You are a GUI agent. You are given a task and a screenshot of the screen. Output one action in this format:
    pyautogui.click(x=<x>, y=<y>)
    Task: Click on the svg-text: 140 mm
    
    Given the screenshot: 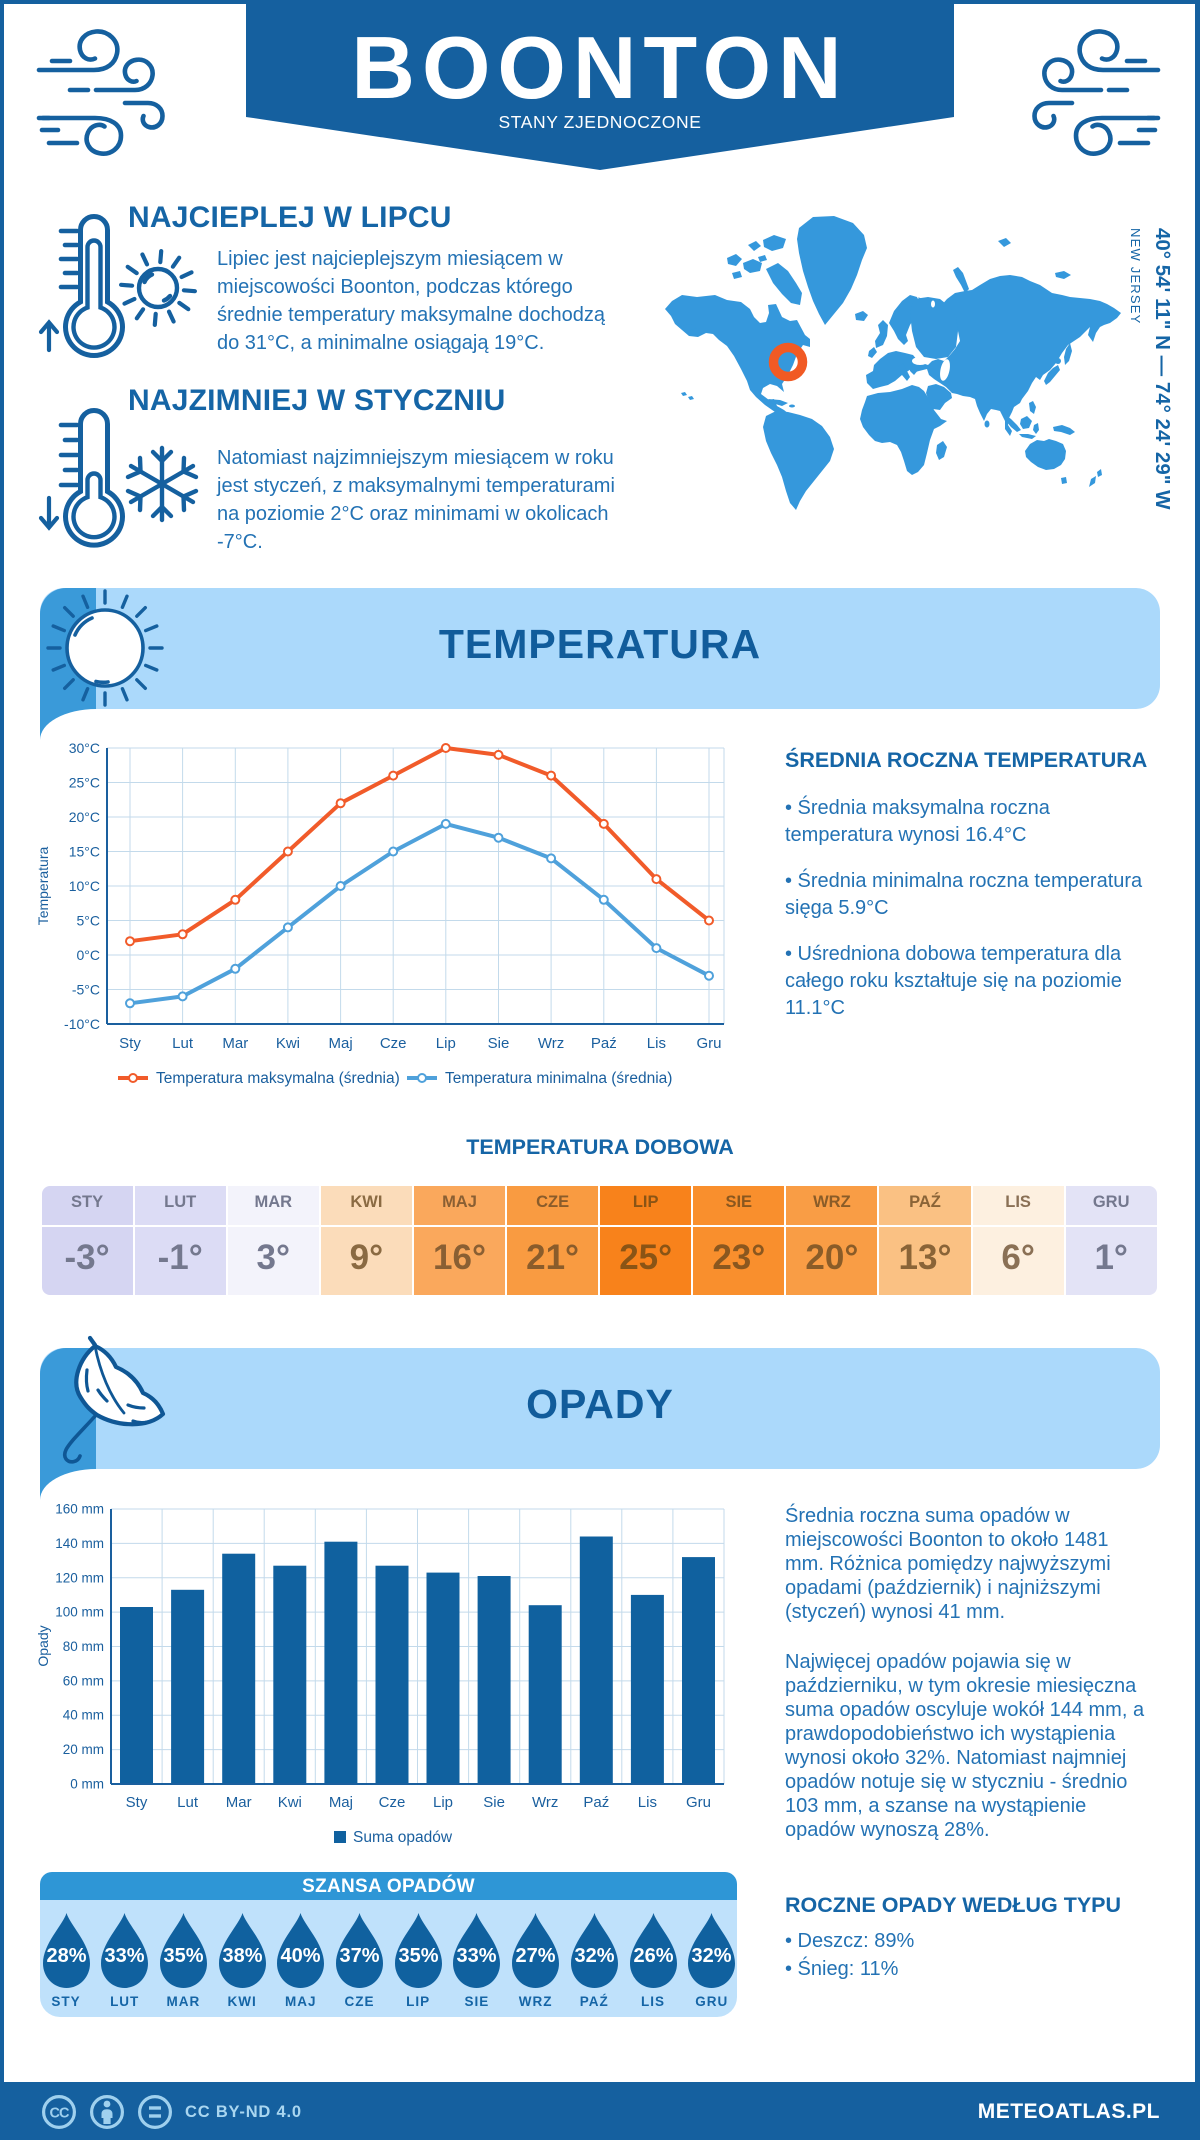 What is the action you would take?
    pyautogui.click(x=79, y=1543)
    